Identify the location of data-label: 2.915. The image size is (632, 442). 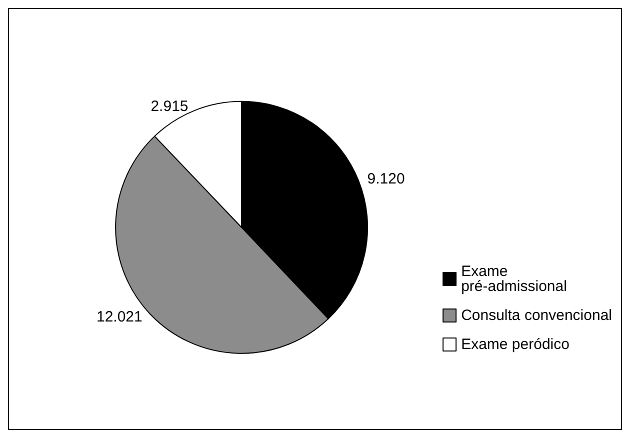
(169, 107).